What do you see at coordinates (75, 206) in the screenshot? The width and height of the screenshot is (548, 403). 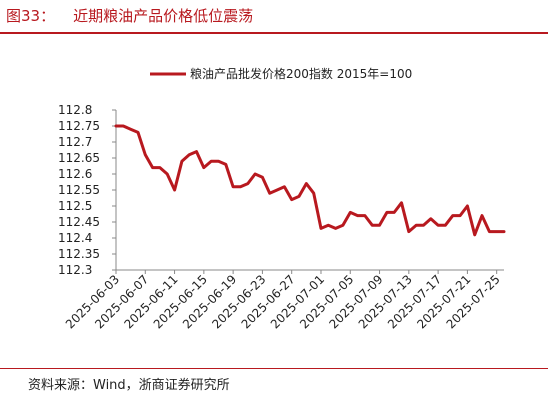 I see `y-tick-label: 112.5` at bounding box center [75, 206].